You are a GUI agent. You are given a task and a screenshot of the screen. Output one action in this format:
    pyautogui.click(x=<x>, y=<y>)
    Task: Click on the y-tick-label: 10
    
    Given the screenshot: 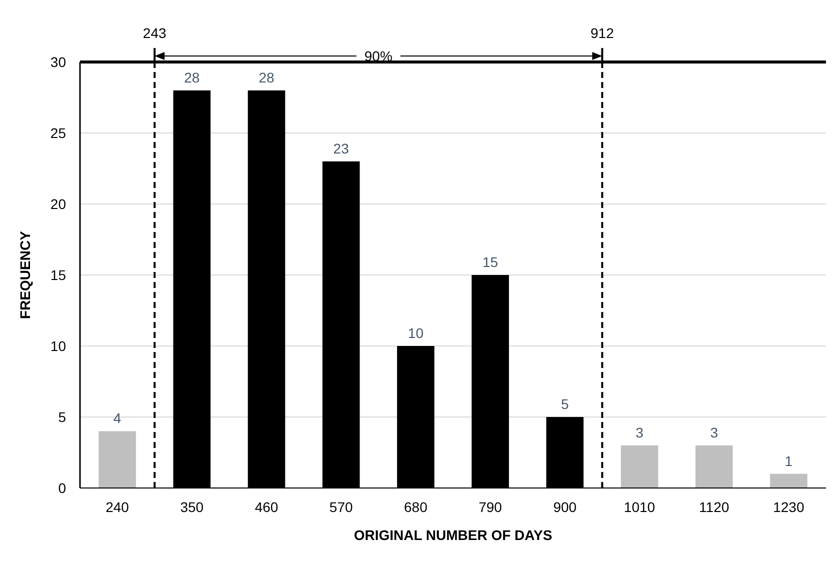 What is the action you would take?
    pyautogui.click(x=58, y=346)
    